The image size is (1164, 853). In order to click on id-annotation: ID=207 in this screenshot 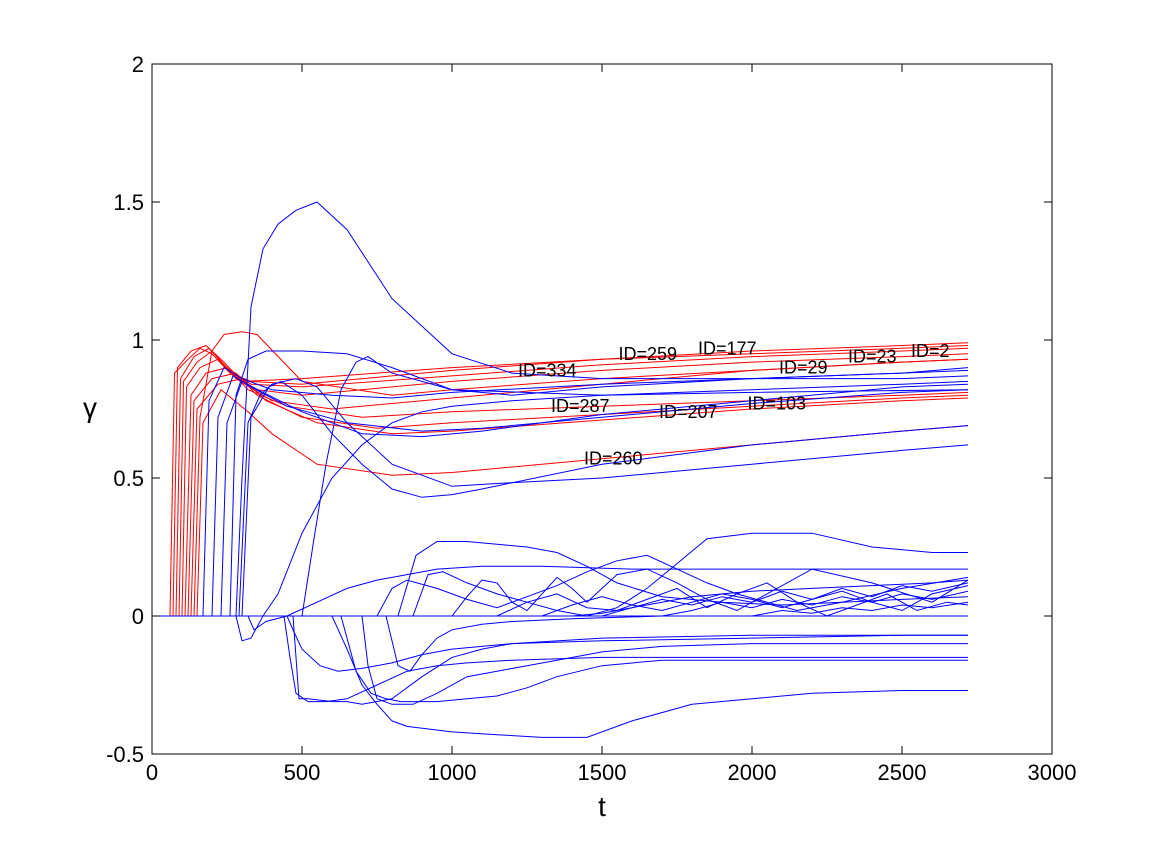, I will do `click(688, 412)`.